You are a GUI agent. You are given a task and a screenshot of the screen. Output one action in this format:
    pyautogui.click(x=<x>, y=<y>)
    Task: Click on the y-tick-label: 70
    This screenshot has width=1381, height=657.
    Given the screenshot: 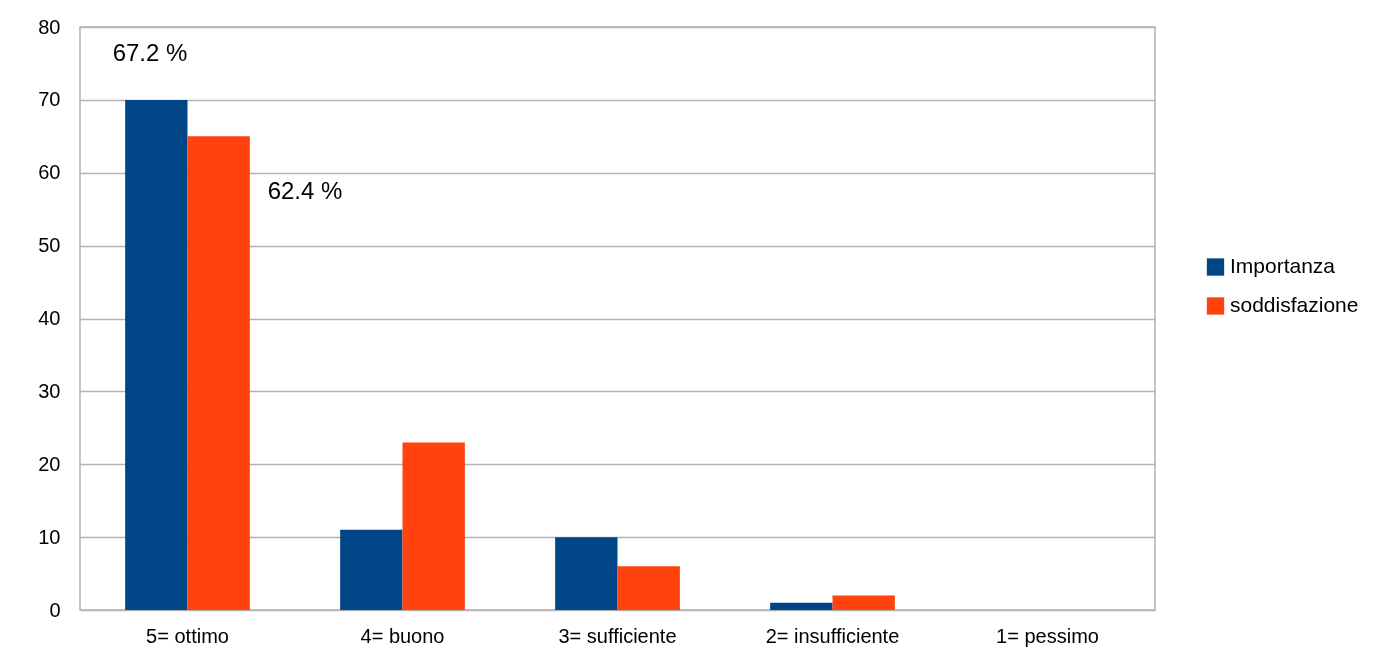 What is the action you would take?
    pyautogui.click(x=49, y=99)
    